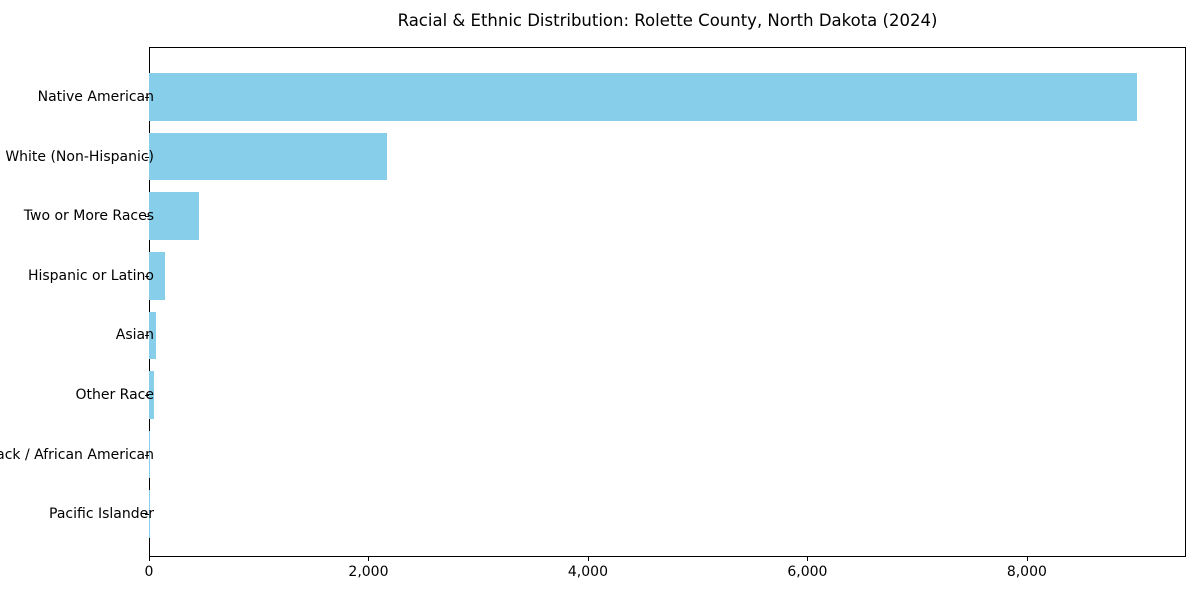 The image size is (1200, 600). What do you see at coordinates (88, 216) in the screenshot?
I see `y-axis-label: Two or More Races` at bounding box center [88, 216].